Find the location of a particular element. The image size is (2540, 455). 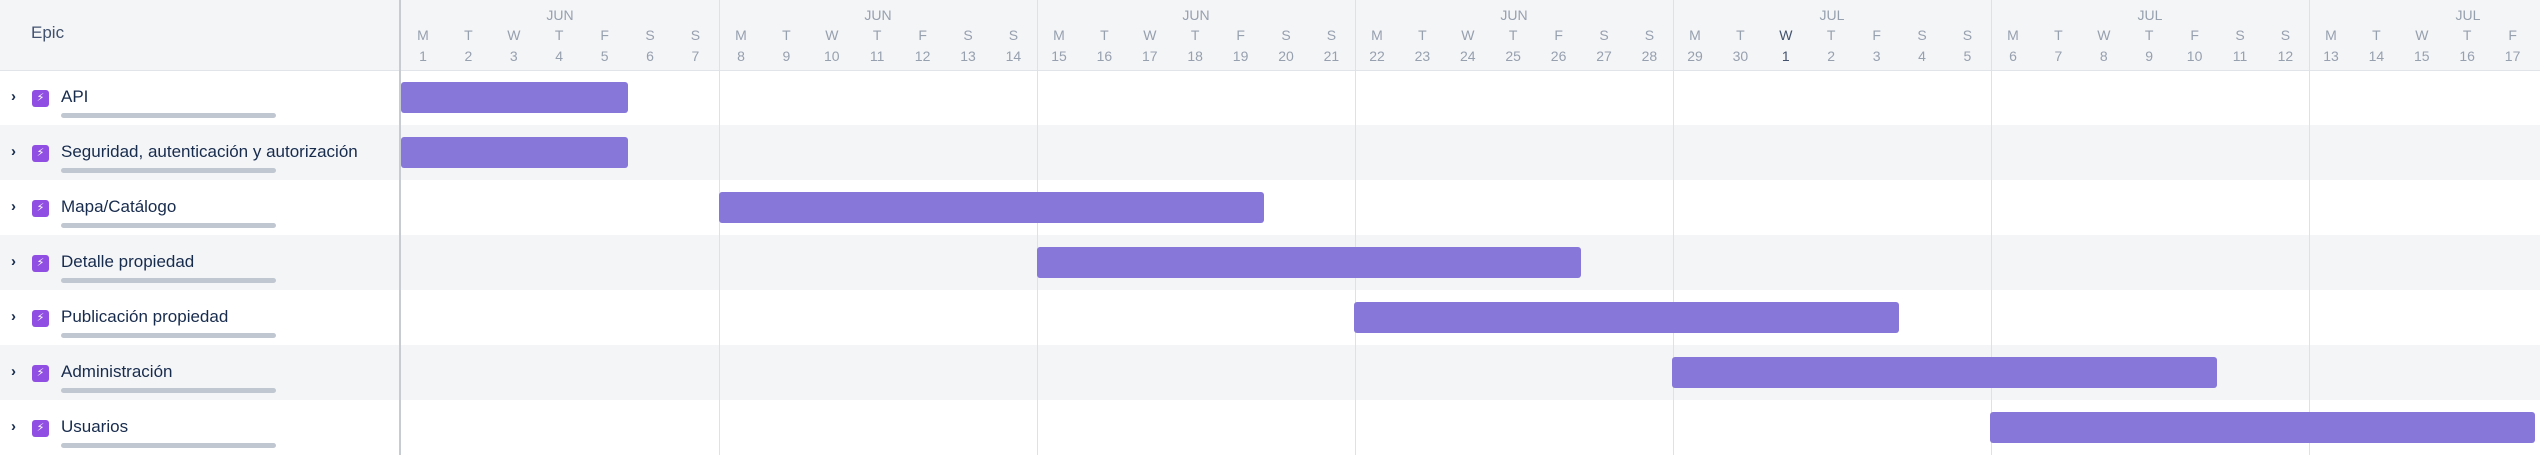

day-number: 15 is located at coordinates (1059, 56).